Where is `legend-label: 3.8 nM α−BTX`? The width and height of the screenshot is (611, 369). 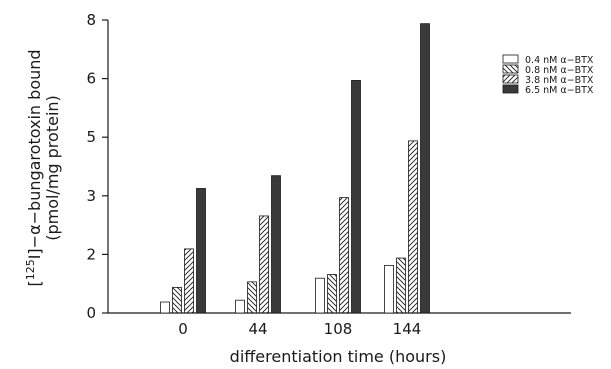 legend-label: 3.8 nM α−BTX is located at coordinates (559, 80).